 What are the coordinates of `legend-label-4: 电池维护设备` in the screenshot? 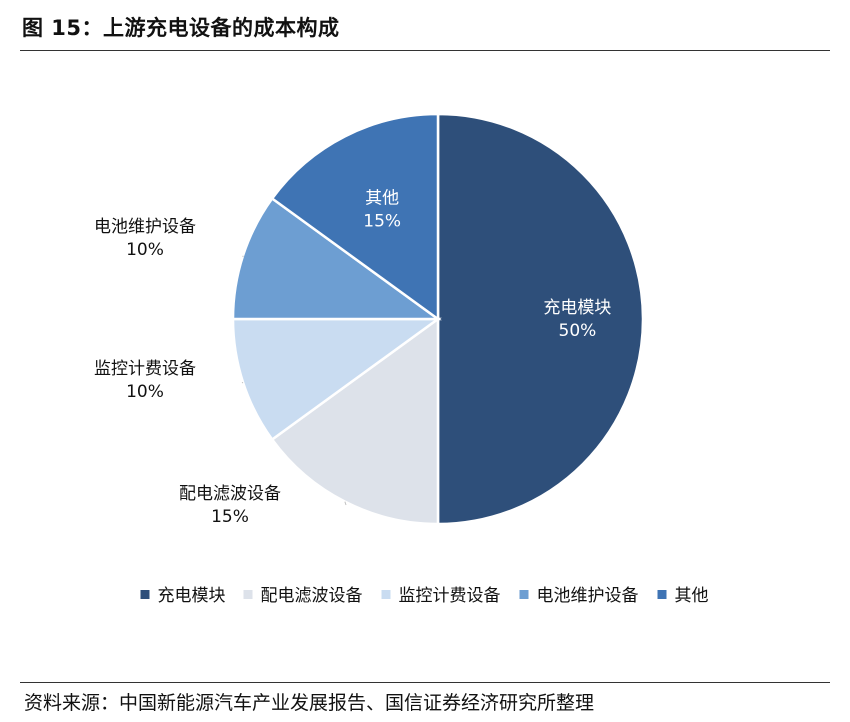 It's located at (588, 596).